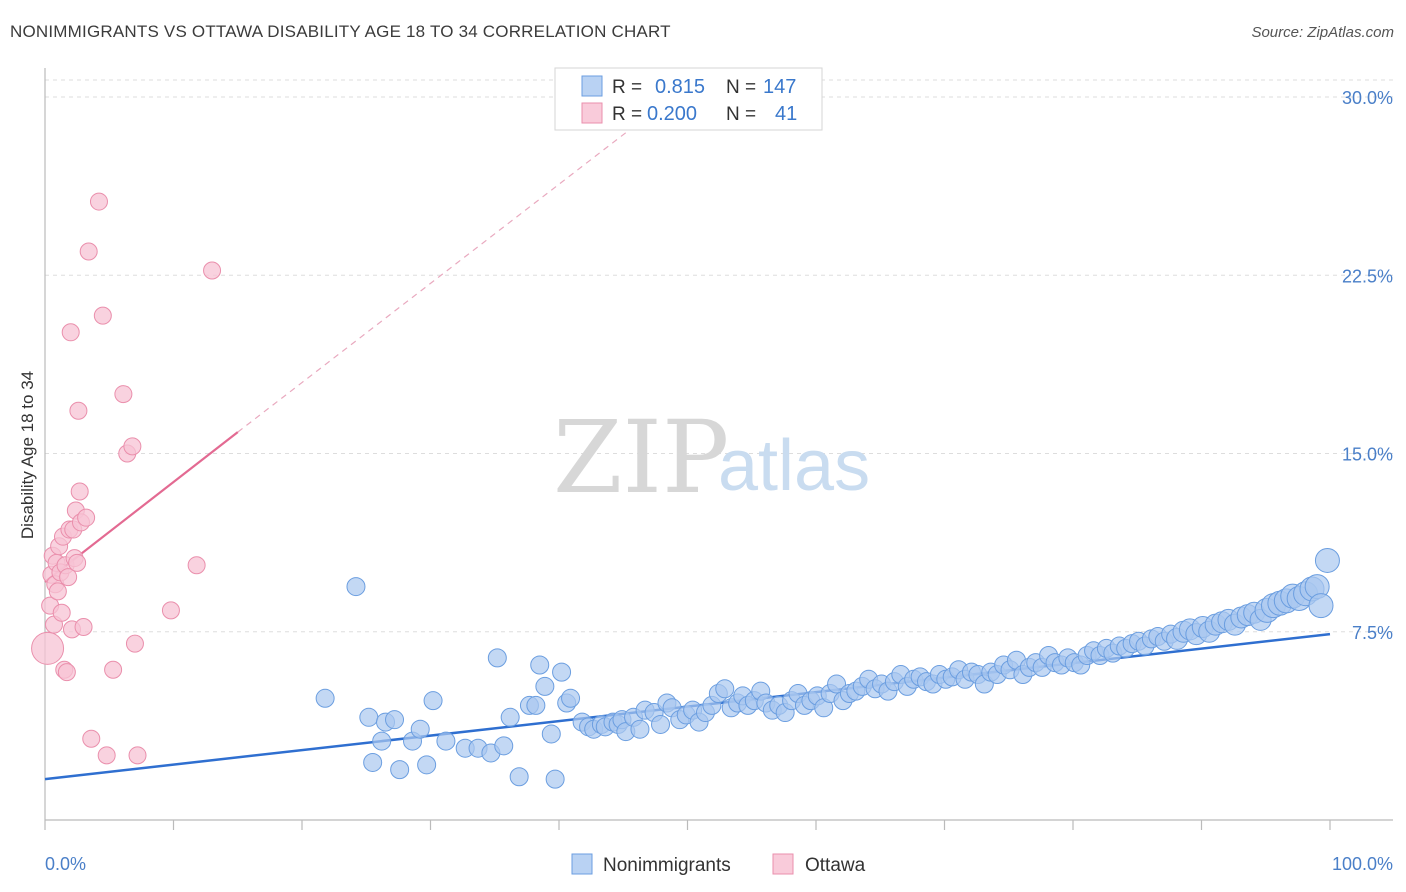 The height and width of the screenshot is (892, 1406). Describe the element at coordinates (1367, 98) in the screenshot. I see `y-tick-label-3: 30.0%` at that location.